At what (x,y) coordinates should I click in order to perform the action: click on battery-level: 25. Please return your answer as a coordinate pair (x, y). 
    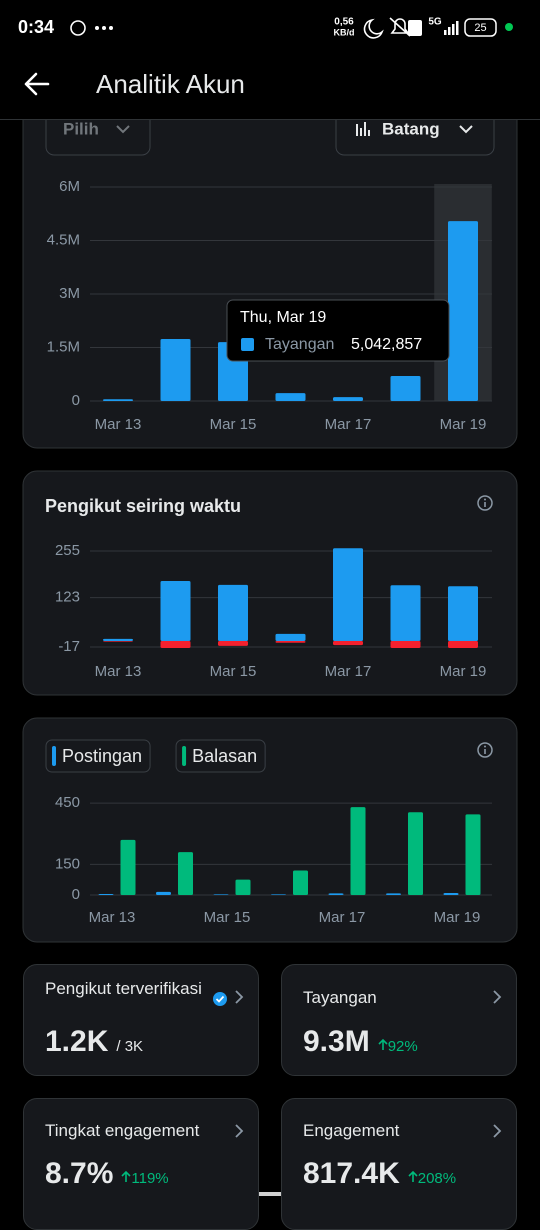
    Looking at the image, I should click on (480, 28).